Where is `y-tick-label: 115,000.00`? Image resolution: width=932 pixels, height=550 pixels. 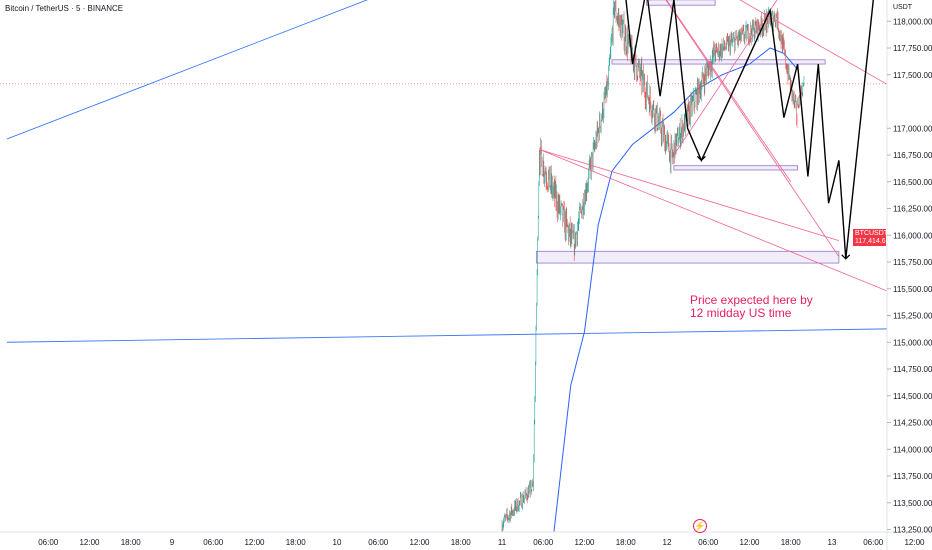
y-tick-label: 115,000.00 is located at coordinates (912, 342).